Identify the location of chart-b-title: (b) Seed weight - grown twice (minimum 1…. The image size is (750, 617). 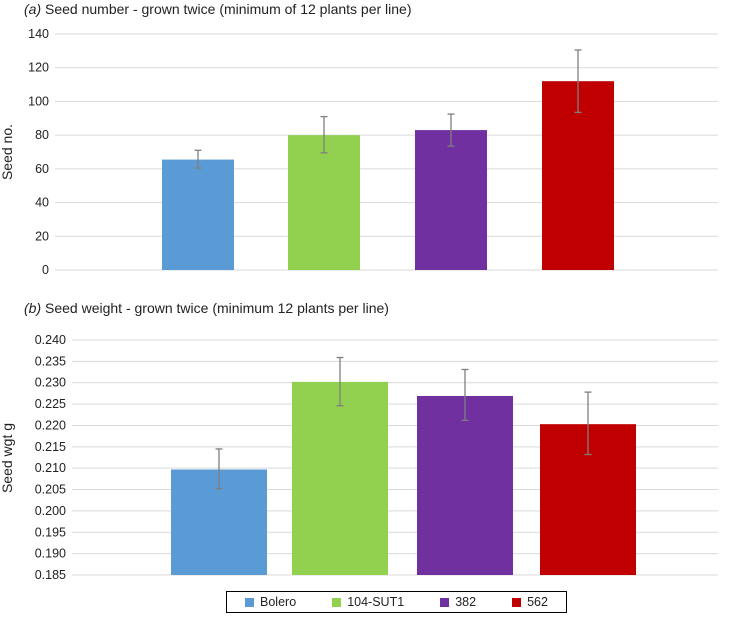
(206, 308).